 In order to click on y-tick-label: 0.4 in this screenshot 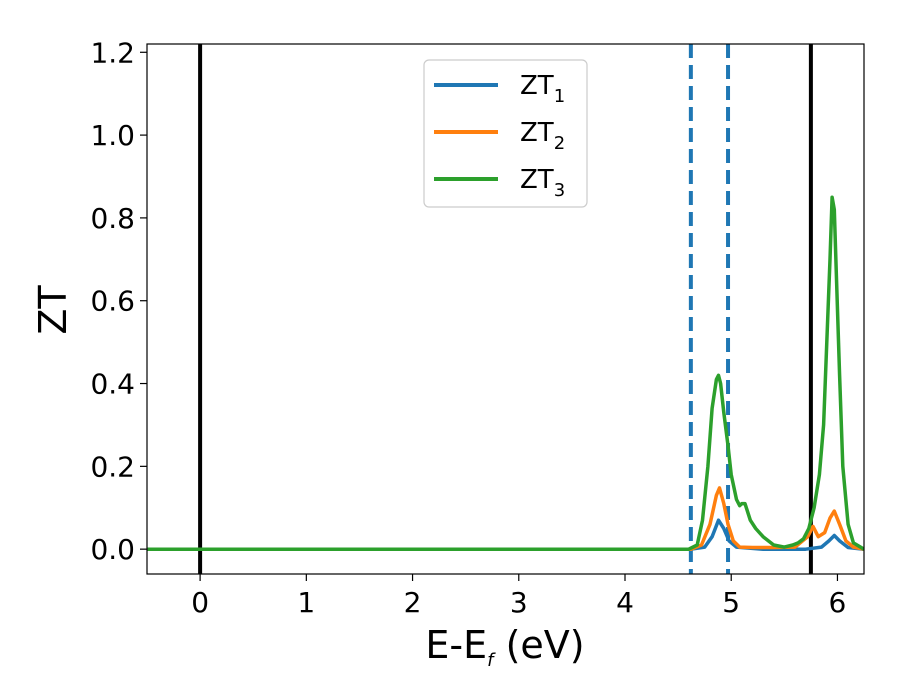, I will do `click(112, 384)`.